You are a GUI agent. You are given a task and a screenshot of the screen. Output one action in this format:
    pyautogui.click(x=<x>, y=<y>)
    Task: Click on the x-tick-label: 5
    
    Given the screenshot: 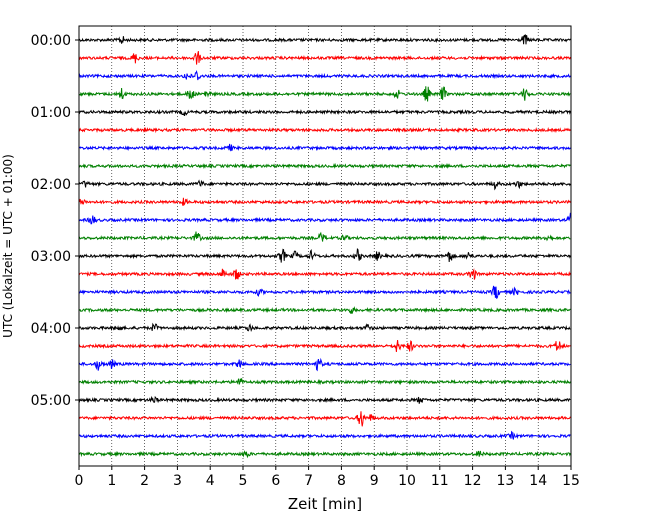 What is the action you would take?
    pyautogui.click(x=243, y=481)
    